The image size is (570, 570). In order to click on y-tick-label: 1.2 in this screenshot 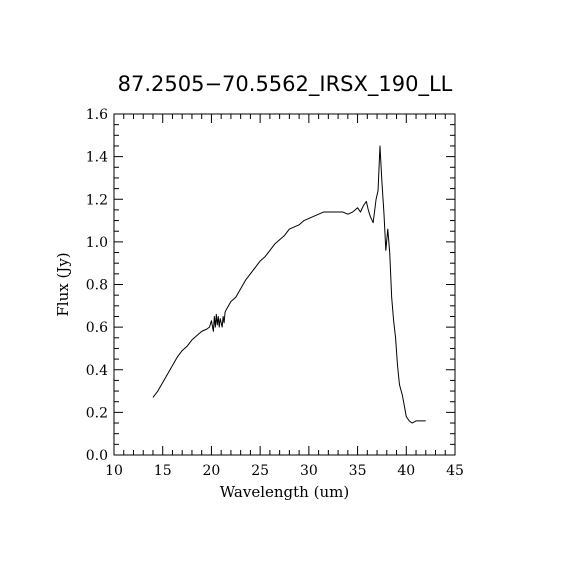, I will do `click(97, 200)`.